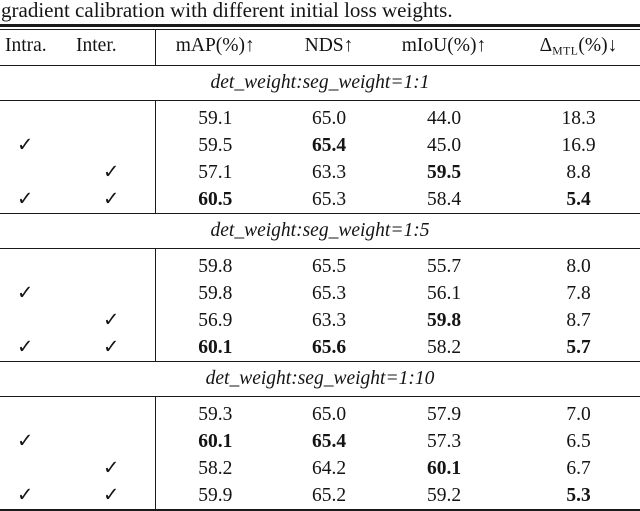 The height and width of the screenshot is (511, 640). Describe the element at coordinates (578, 441) in the screenshot. I see `delta-value: 6.5` at that location.